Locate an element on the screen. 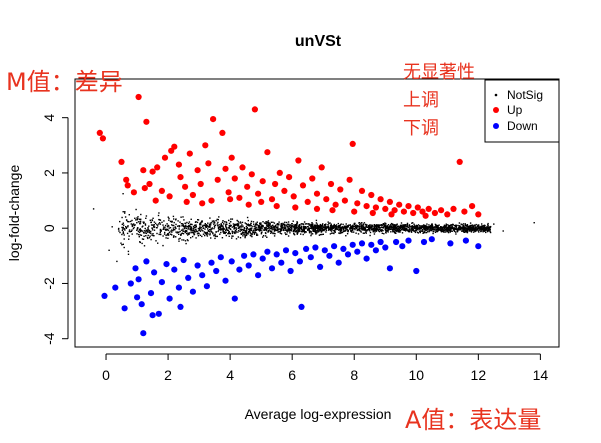 The image size is (601, 443). up-annotation: 上调 is located at coordinates (421, 100).